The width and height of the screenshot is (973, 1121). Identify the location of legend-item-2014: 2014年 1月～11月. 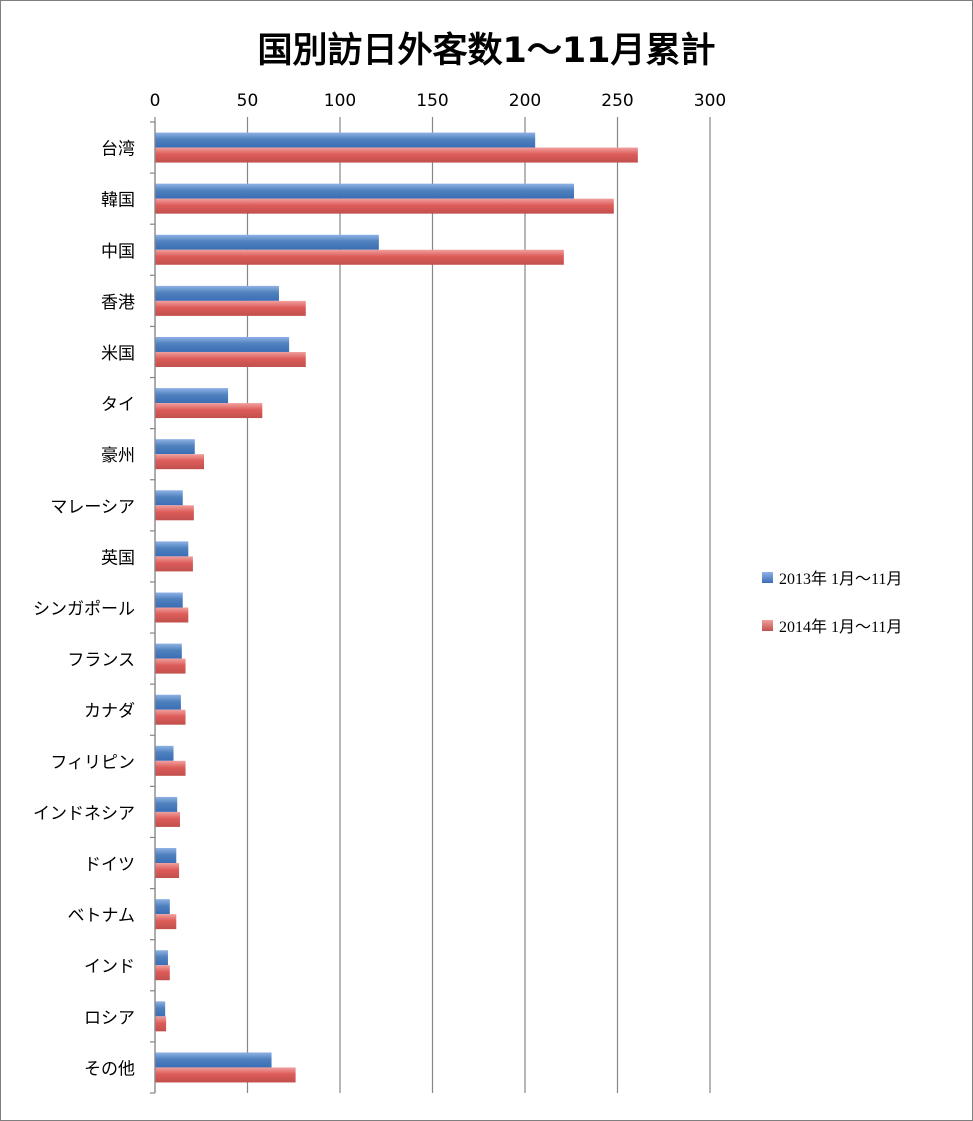
(832, 625).